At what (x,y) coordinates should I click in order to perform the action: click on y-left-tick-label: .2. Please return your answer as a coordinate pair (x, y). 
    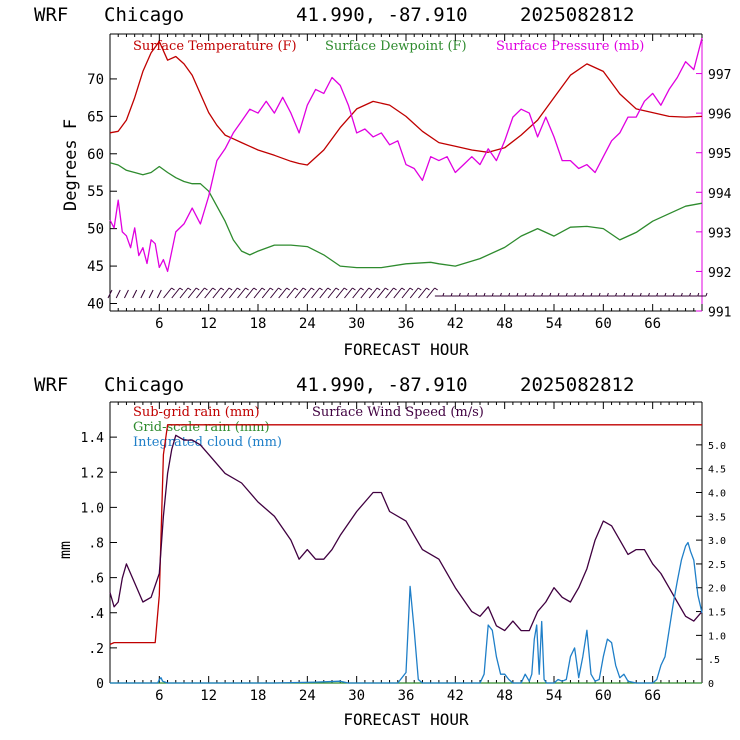
    Looking at the image, I should click on (96, 649).